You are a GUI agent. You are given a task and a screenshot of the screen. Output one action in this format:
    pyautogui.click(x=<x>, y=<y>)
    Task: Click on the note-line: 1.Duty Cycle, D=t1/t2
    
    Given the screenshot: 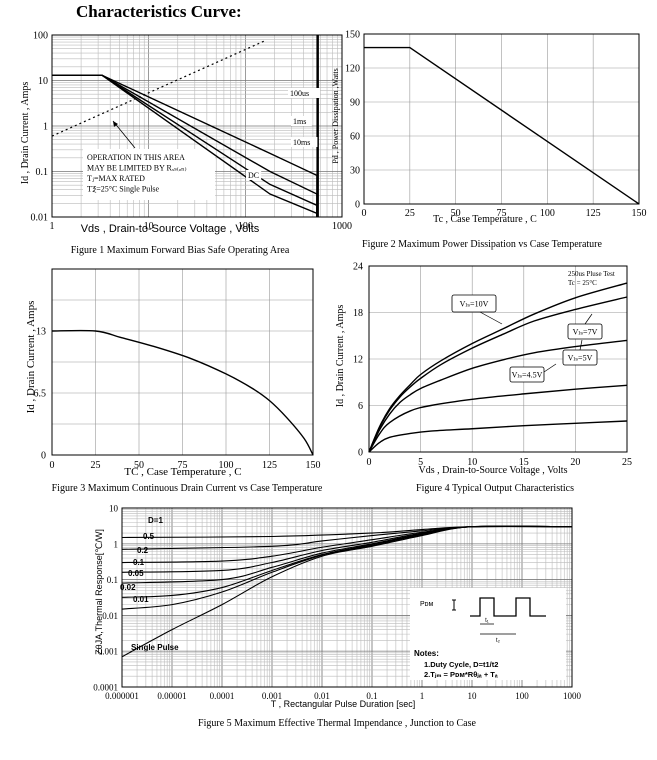 What is the action you would take?
    pyautogui.click(x=461, y=664)
    